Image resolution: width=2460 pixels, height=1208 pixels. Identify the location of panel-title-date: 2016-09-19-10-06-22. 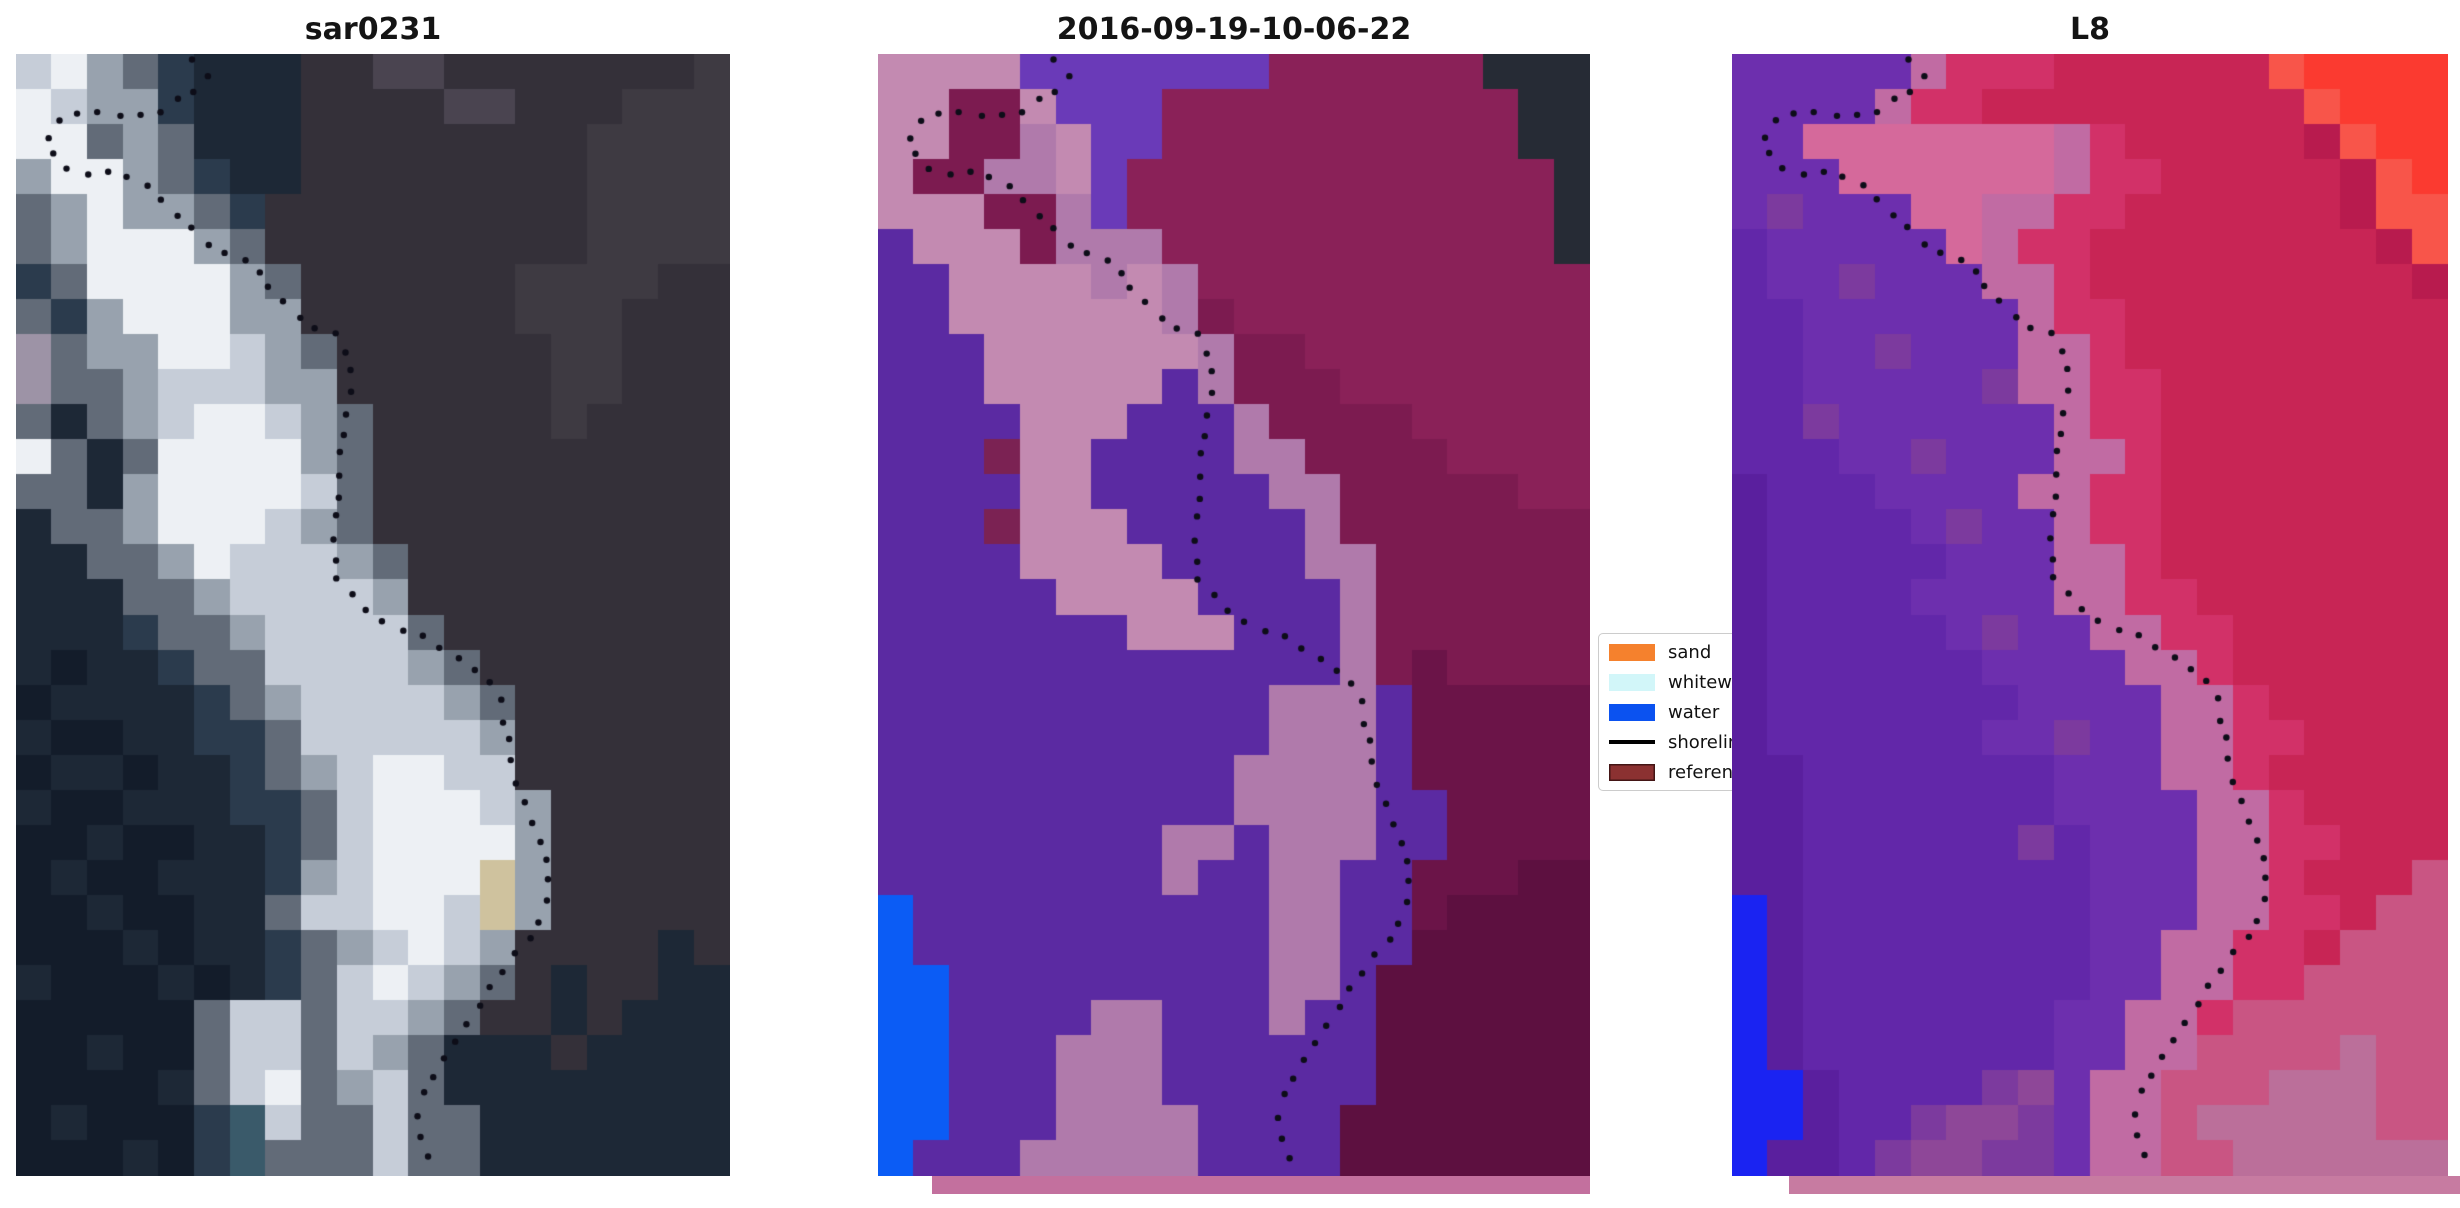
(1234, 29).